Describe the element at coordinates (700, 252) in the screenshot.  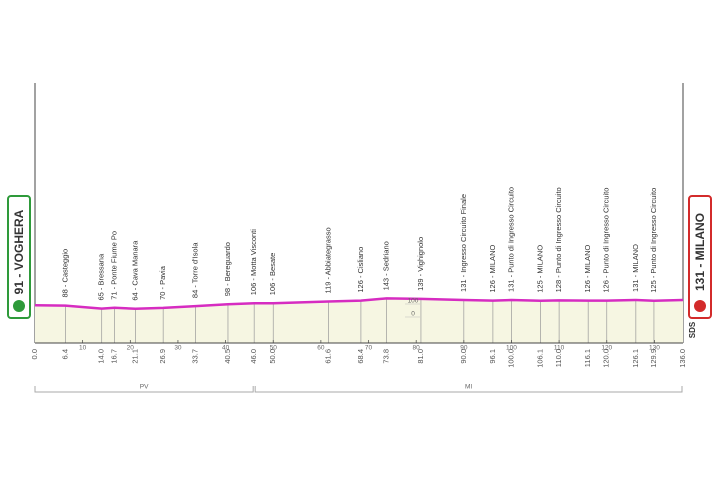
I see `finish-label: 131 - MILANO` at that location.